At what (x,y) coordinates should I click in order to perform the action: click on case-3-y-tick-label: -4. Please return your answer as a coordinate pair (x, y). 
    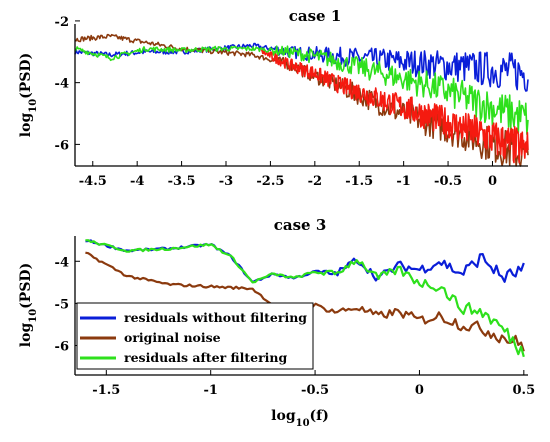
    Looking at the image, I should click on (62, 262).